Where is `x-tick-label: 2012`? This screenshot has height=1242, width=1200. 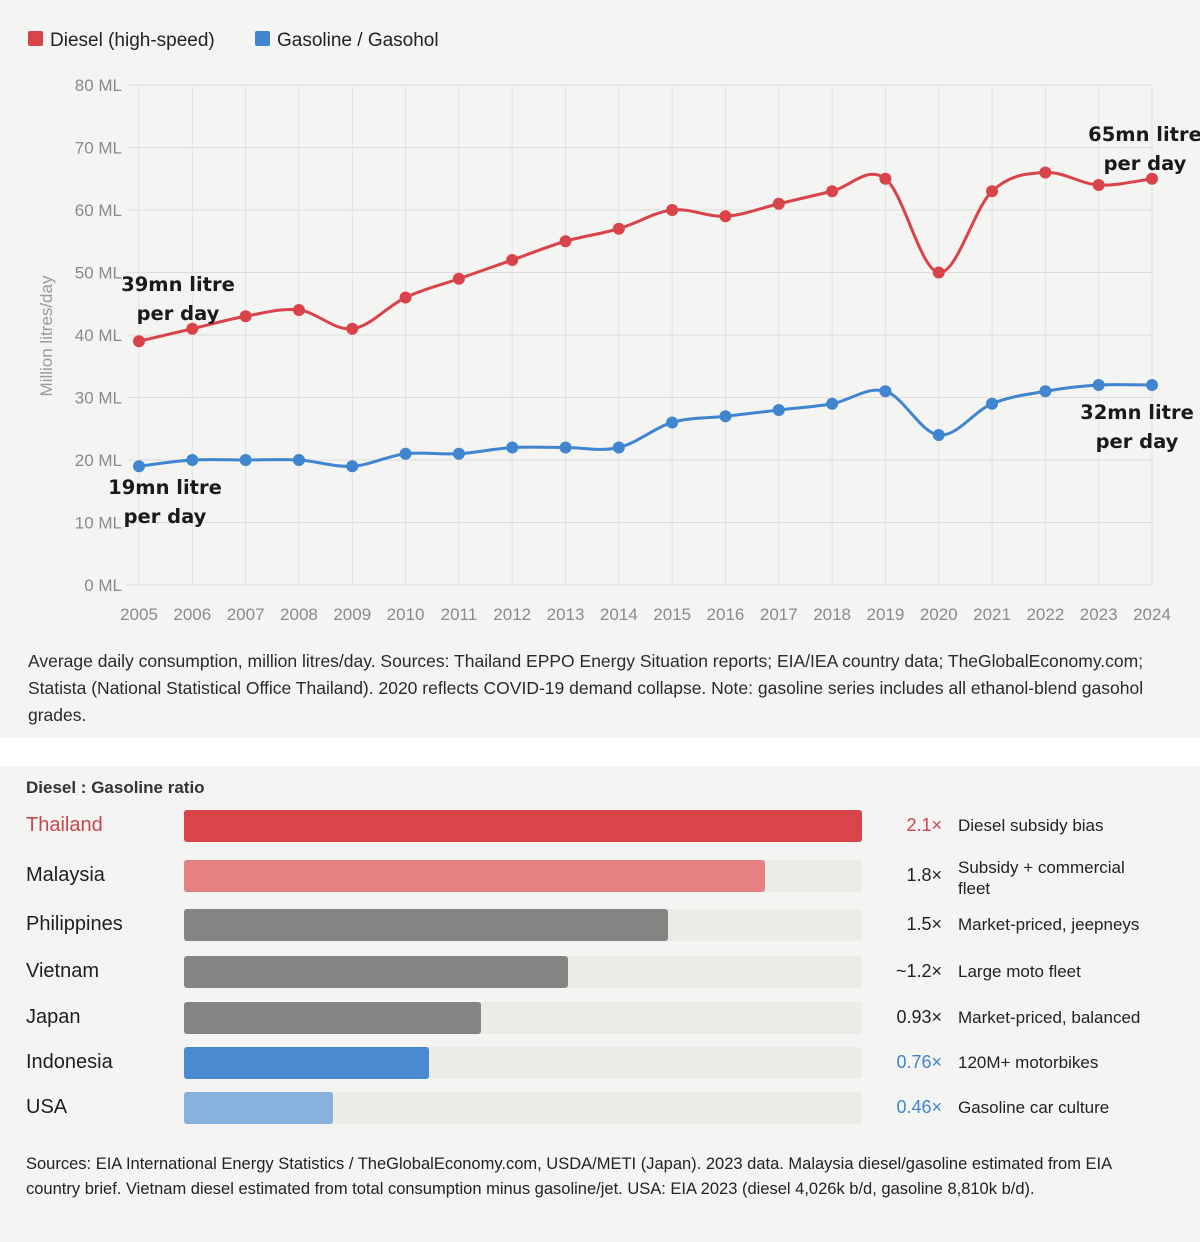
x-tick-label: 2012 is located at coordinates (512, 614).